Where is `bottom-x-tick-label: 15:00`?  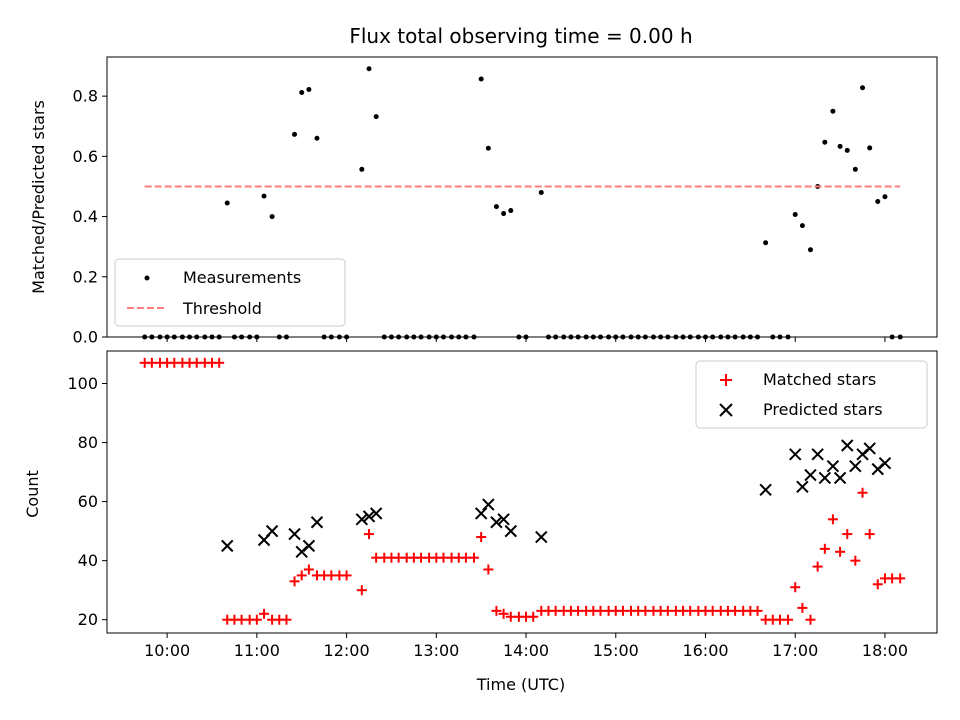 bottom-x-tick-label: 15:00 is located at coordinates (616, 650).